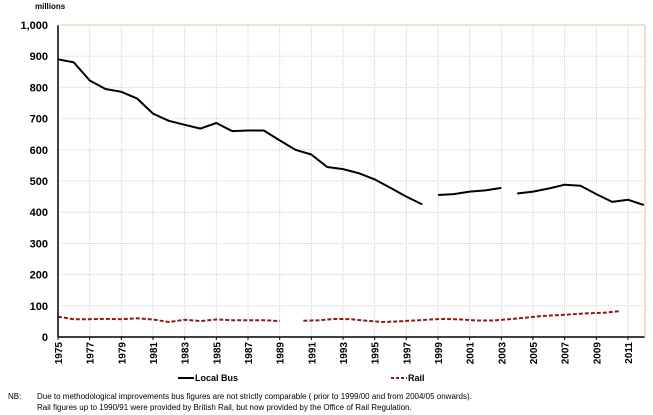 The image size is (653, 415). Describe the element at coordinates (39, 151) in the screenshot. I see `y-tick-label: 600` at that location.